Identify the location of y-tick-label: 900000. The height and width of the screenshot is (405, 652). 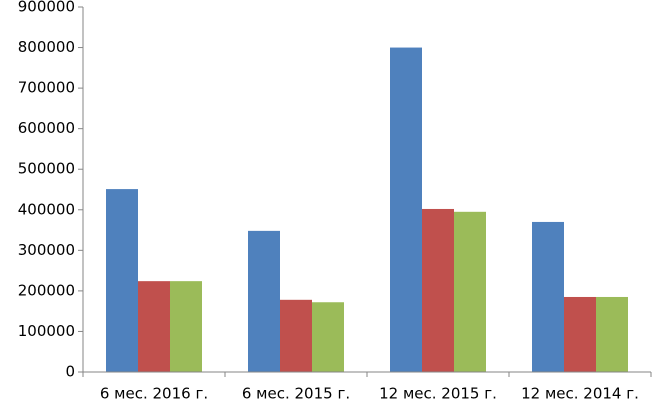
(46, 8).